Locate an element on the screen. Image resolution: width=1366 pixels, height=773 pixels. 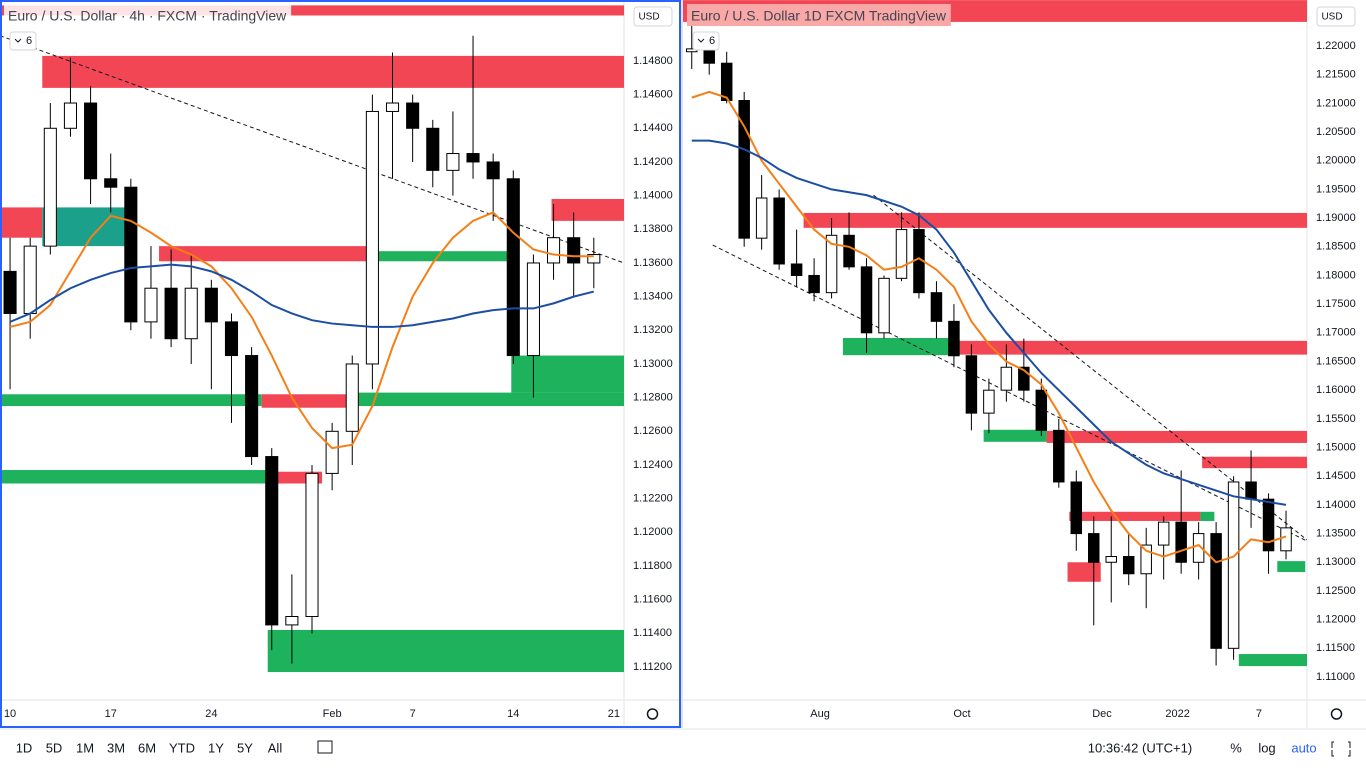
y-tick-label: 1.14800 is located at coordinates (653, 61).